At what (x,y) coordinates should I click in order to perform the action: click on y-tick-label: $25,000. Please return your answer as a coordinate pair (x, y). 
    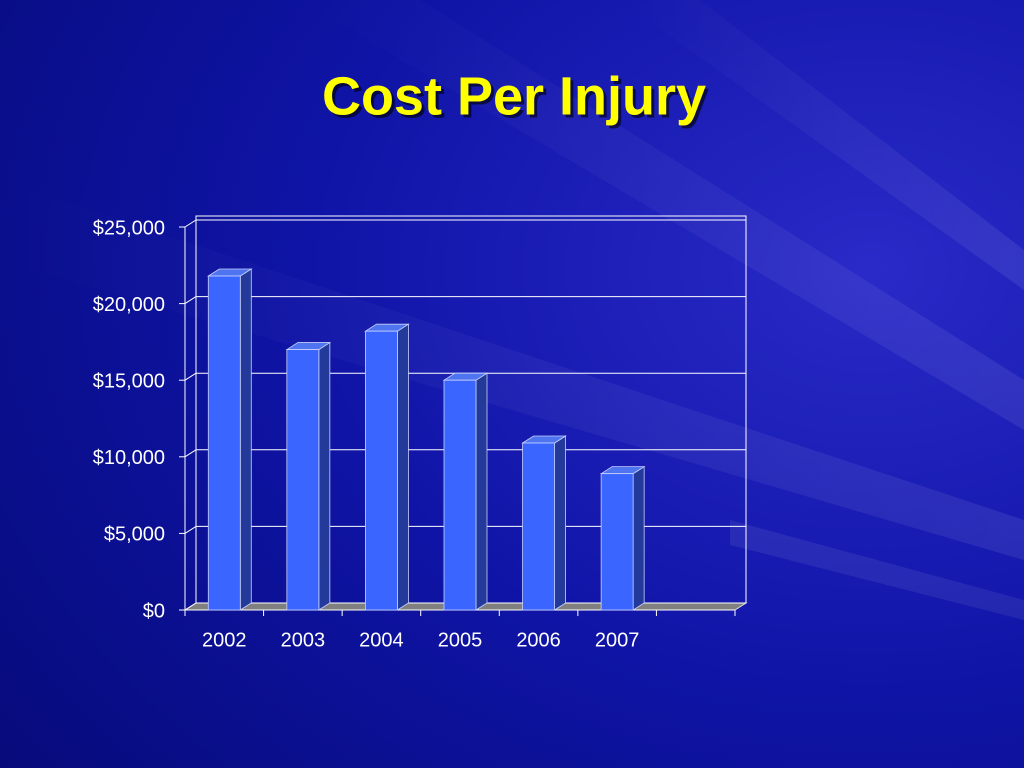
    Looking at the image, I should click on (129, 228).